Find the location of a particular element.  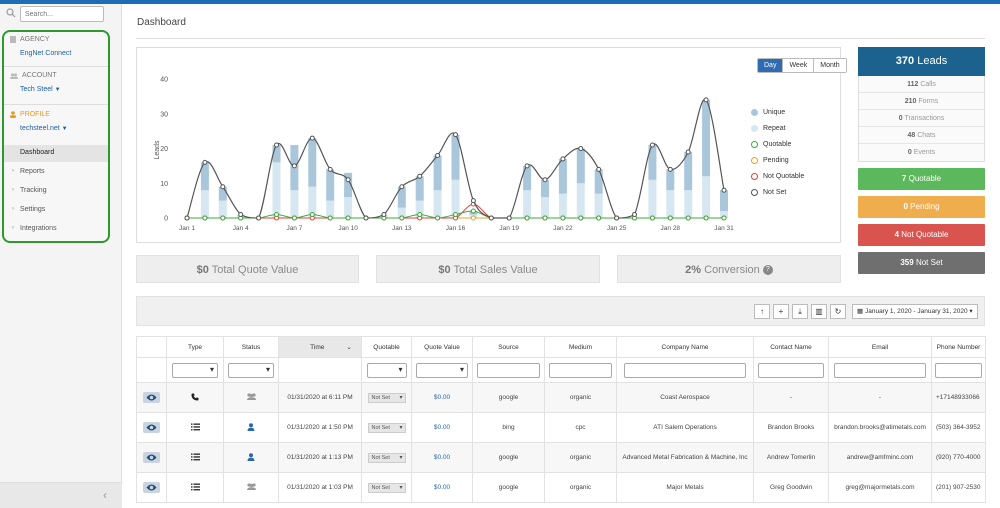

company-cell: Coast Aerospace is located at coordinates (685, 397).